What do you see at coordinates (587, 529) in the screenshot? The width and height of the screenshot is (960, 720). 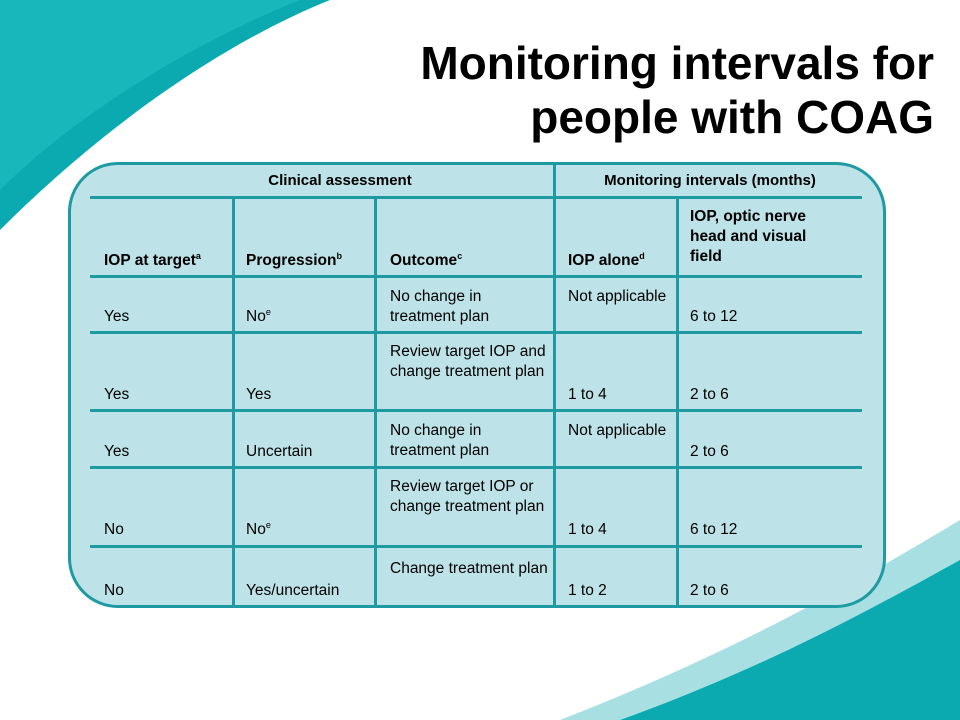 I see `row3-iop-alone: 1 to 4` at bounding box center [587, 529].